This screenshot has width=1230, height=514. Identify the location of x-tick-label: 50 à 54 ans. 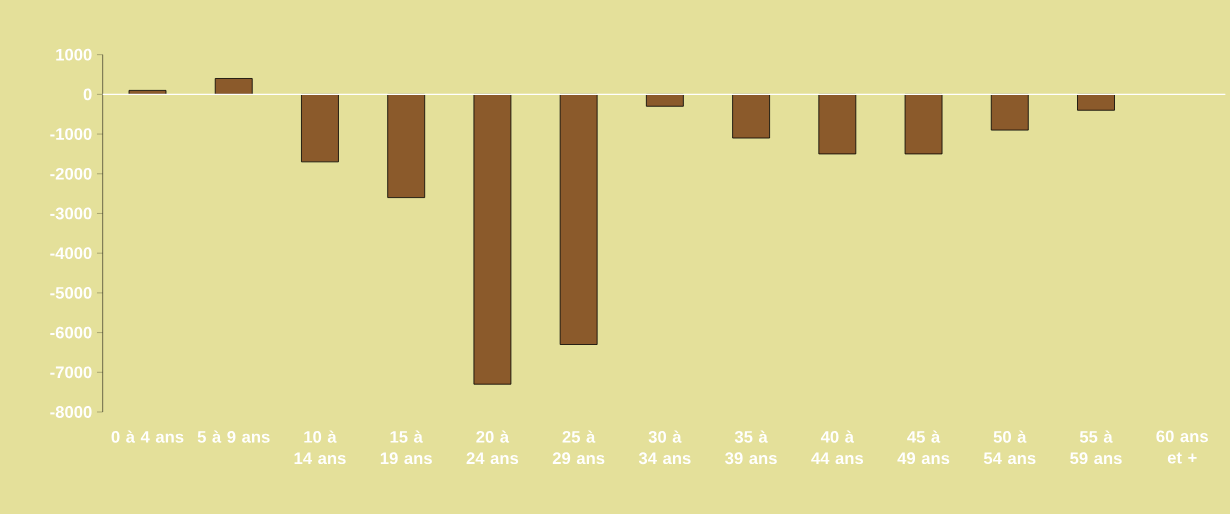
(1009, 447).